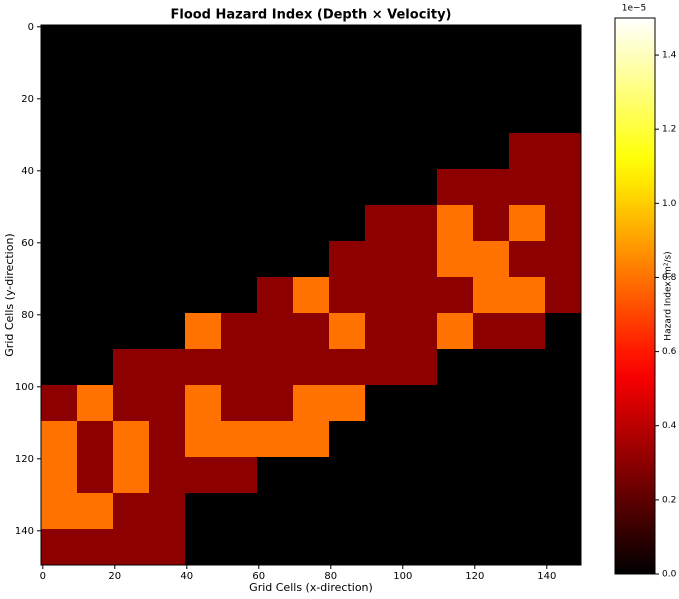  Describe the element at coordinates (9, 294) in the screenshot. I see `y-axis-label: Grid Cells (y-direction)` at that location.